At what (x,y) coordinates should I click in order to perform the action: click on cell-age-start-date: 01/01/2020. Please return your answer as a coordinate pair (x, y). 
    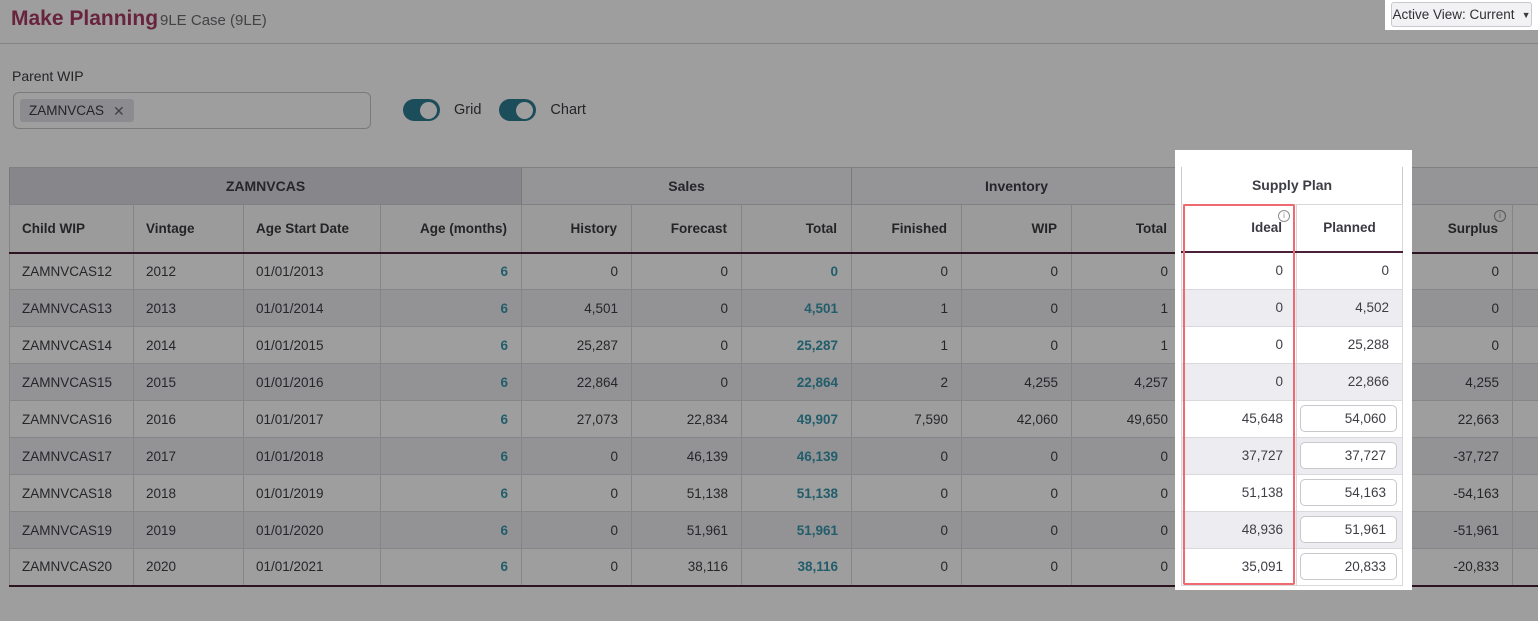
    Looking at the image, I should click on (312, 530).